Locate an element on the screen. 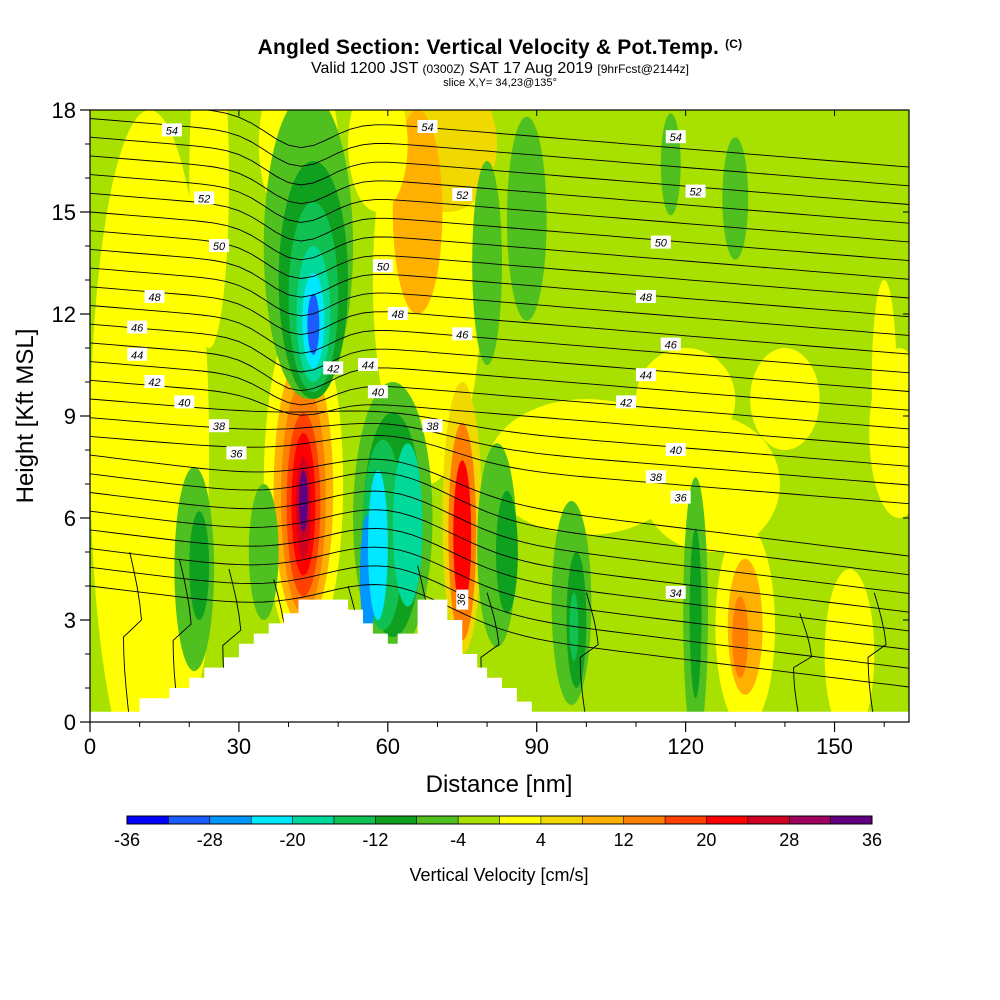 This screenshot has height=1000, width=1000. theta-contour-label: 36 is located at coordinates (680, 497).